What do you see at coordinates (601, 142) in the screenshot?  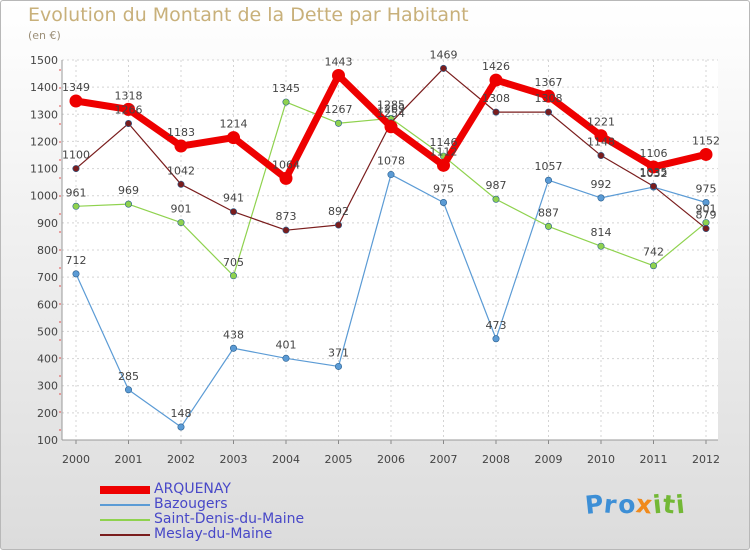 I see `data-label-meslay-du-maine: 1148` at bounding box center [601, 142].